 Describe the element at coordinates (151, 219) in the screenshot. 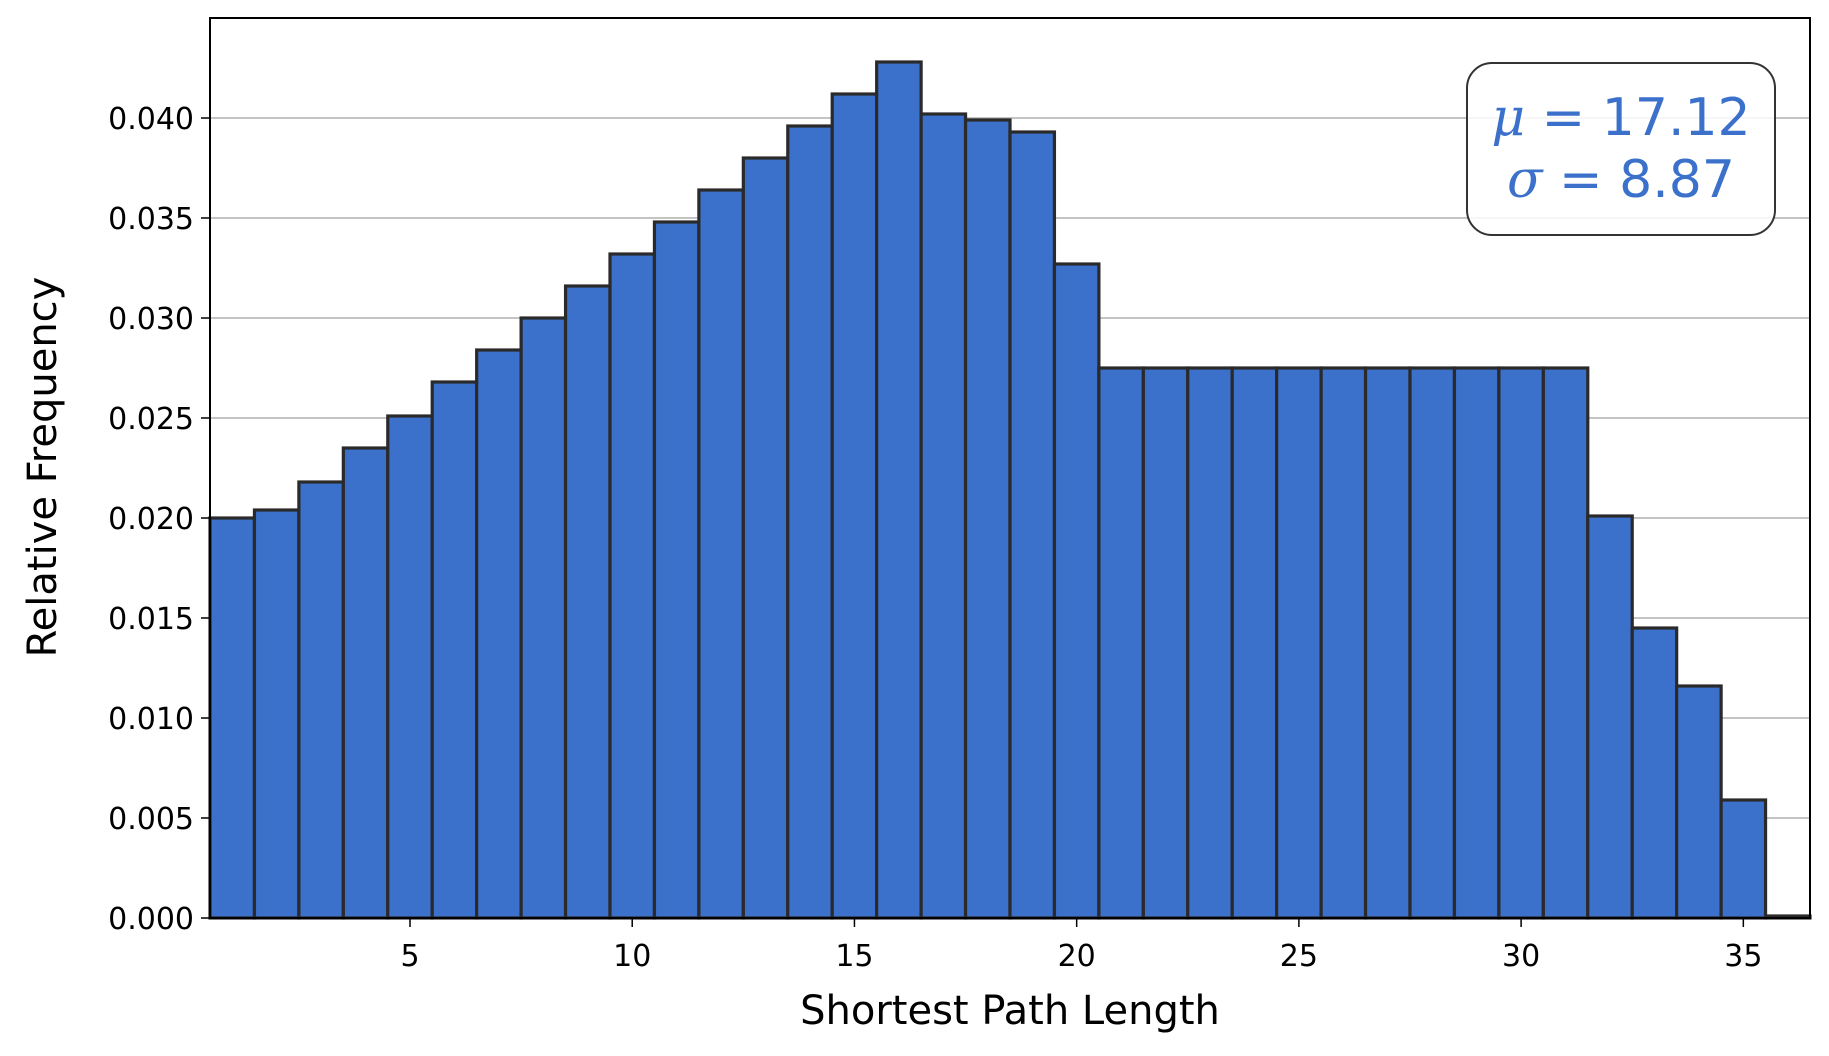

I see `y-tick-label: 0.035` at that location.